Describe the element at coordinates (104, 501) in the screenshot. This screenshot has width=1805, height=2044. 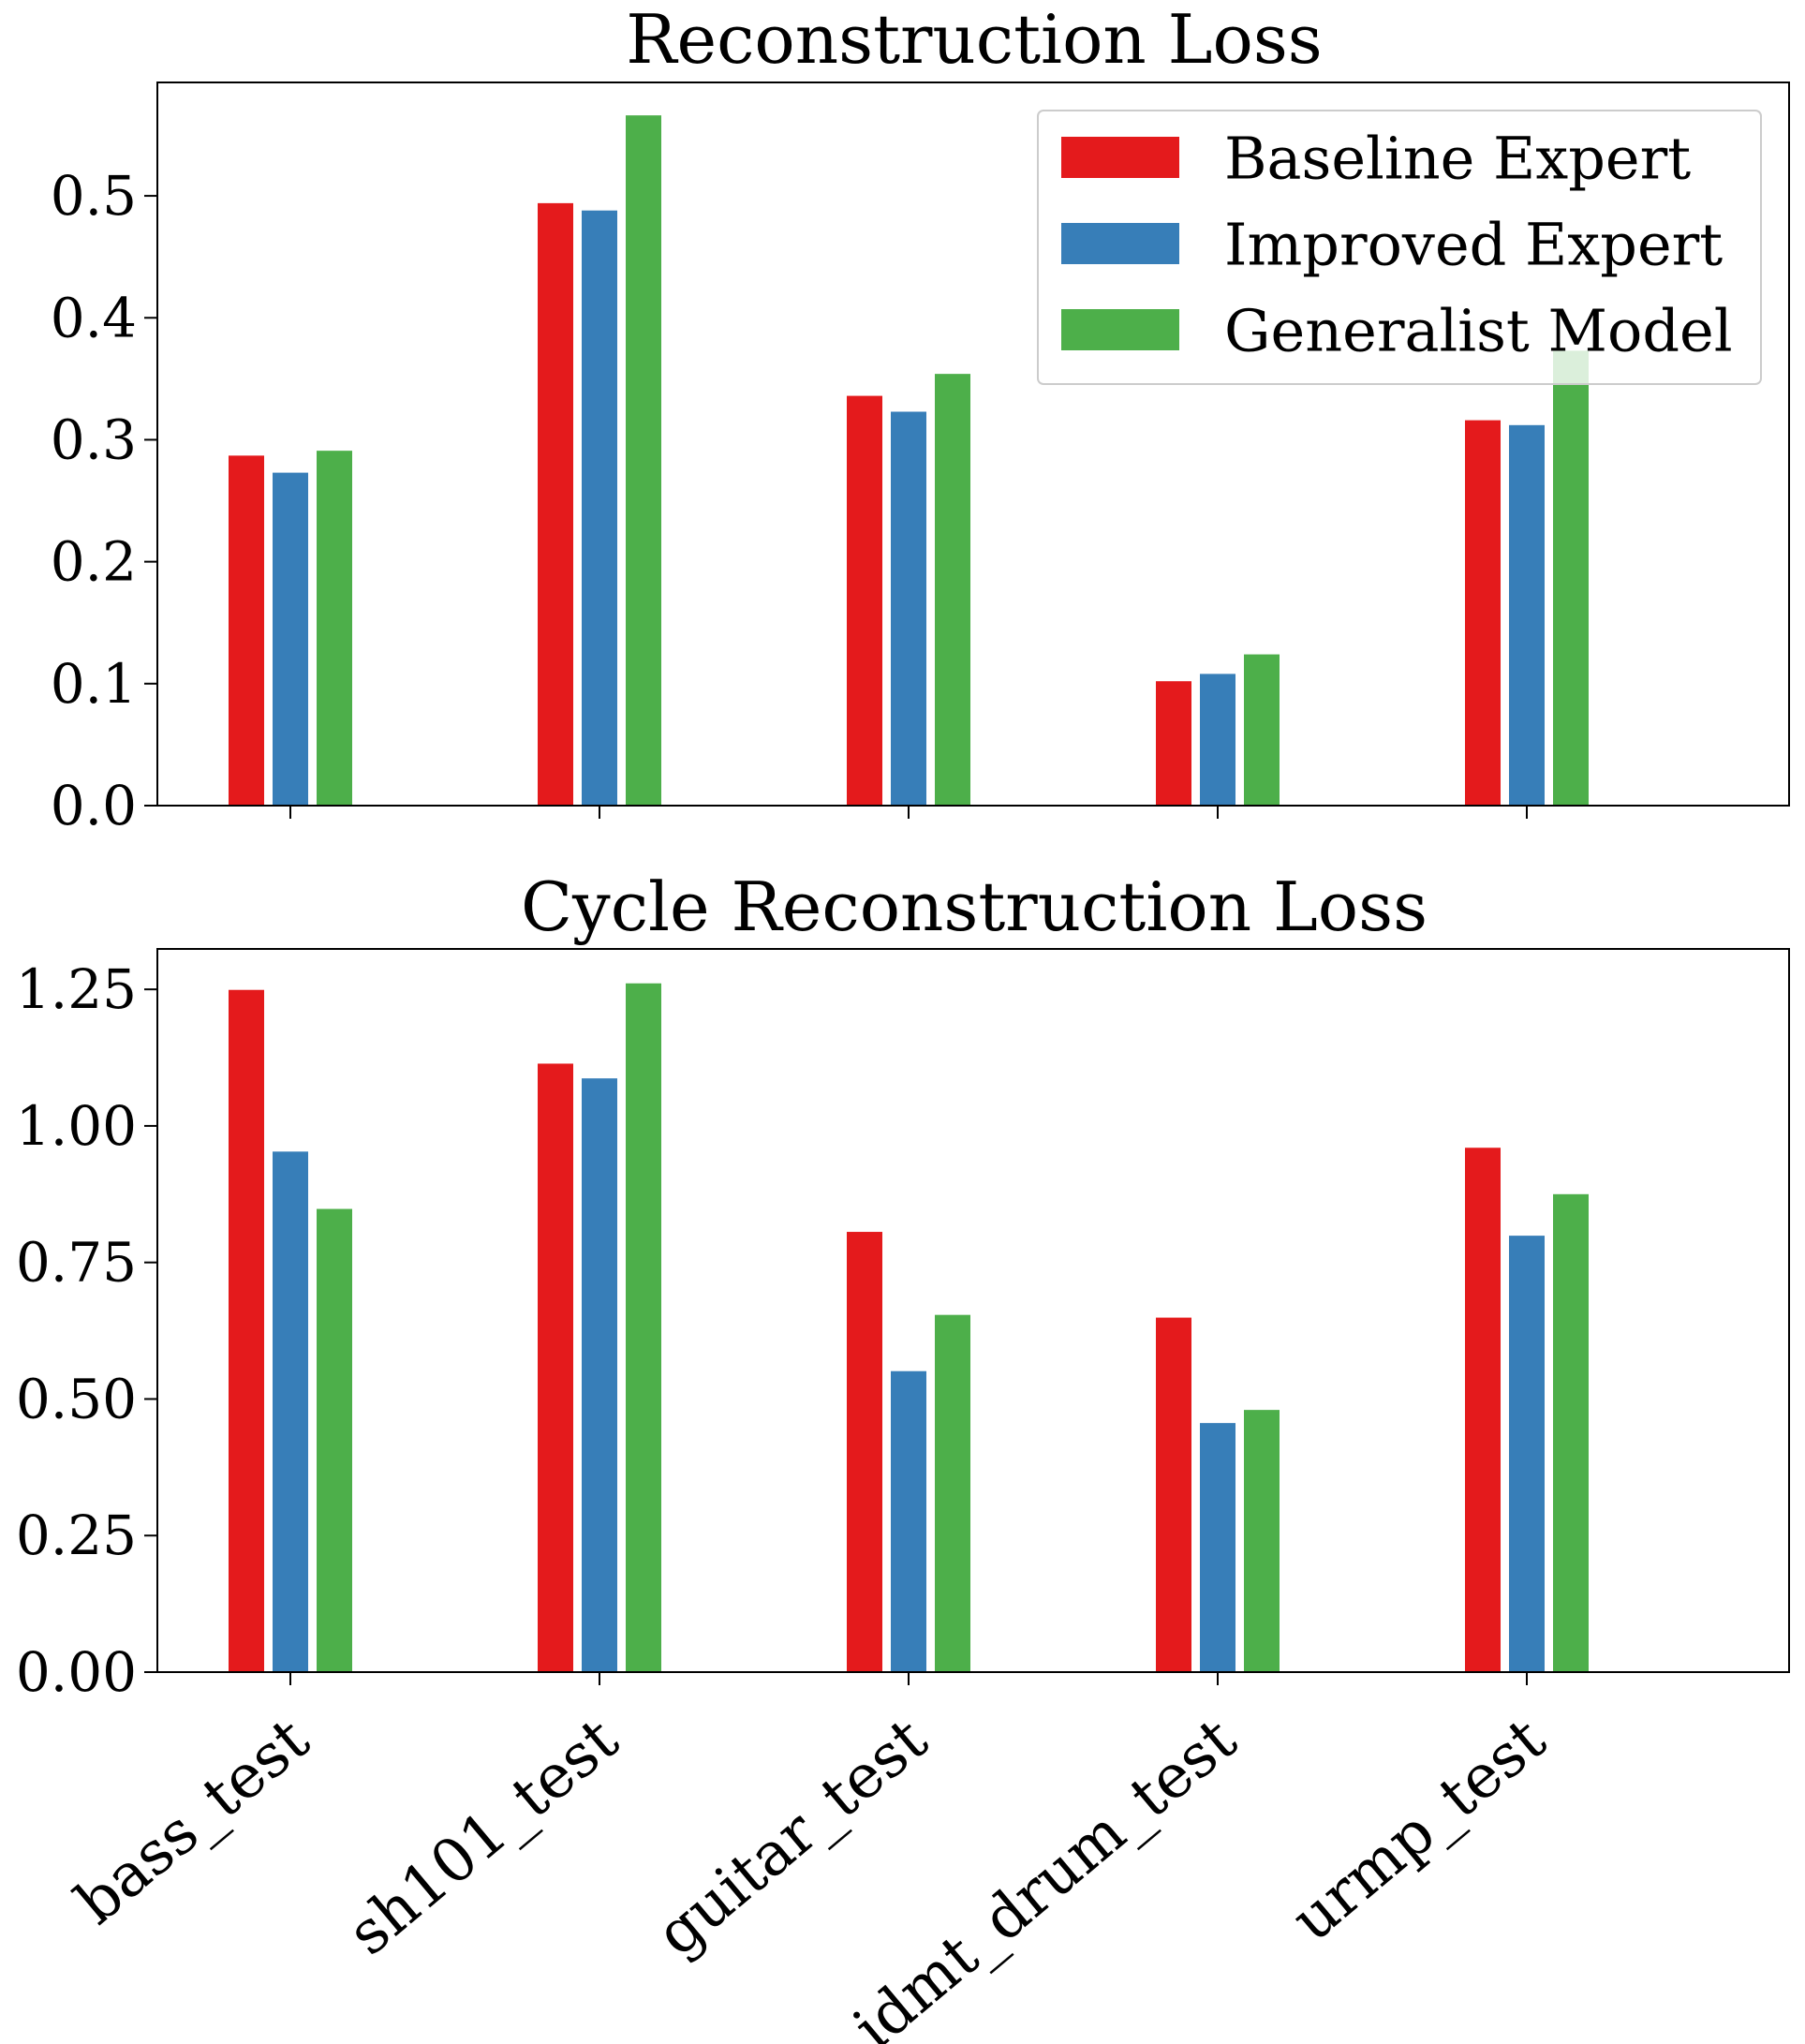
I see `y-axis-reconstruction: 0.0 0.1 0.2 0.3 0.4 0.5` at that location.